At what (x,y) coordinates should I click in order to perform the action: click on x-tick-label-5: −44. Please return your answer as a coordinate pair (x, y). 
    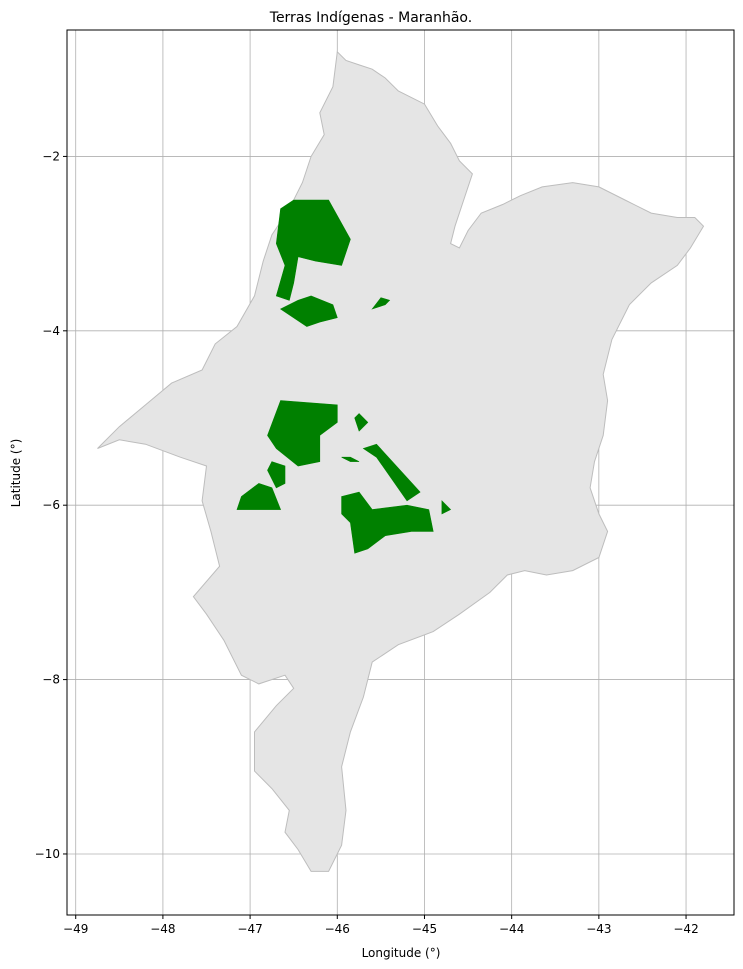
    Looking at the image, I should click on (511, 929).